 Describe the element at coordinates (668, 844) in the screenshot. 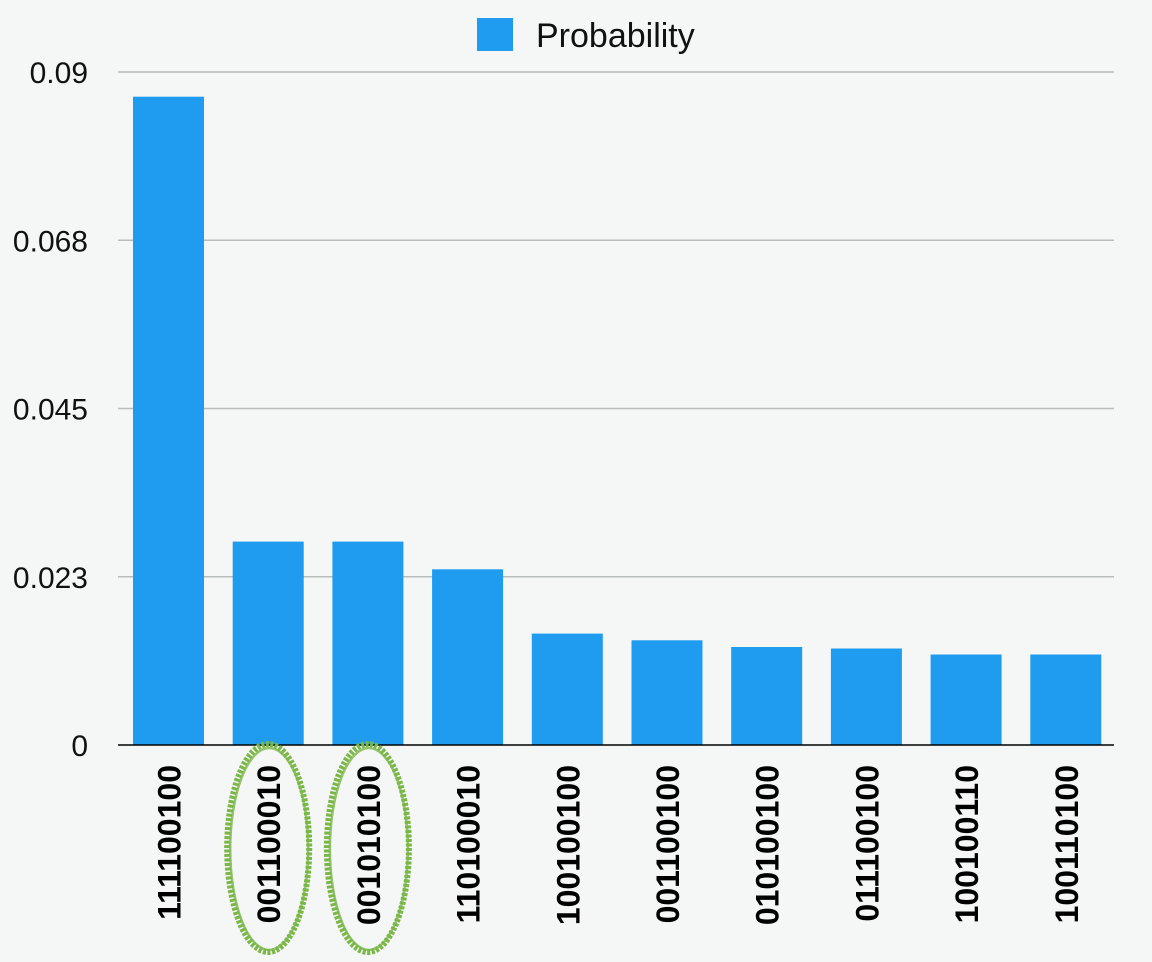

I see `x-tick-label: 001100100` at that location.